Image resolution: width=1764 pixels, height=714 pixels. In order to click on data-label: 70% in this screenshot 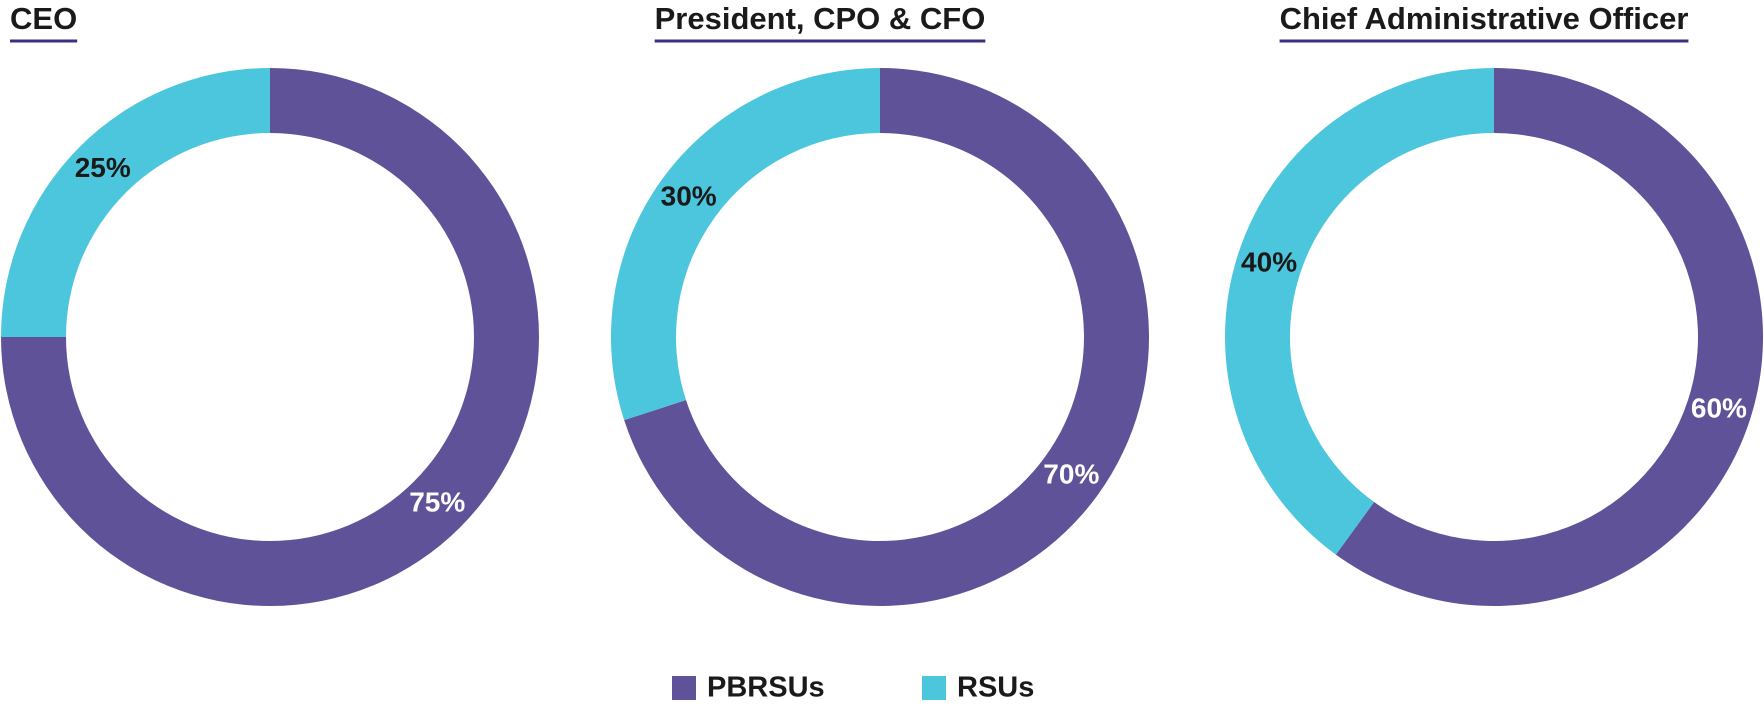, I will do `click(1071, 473)`.